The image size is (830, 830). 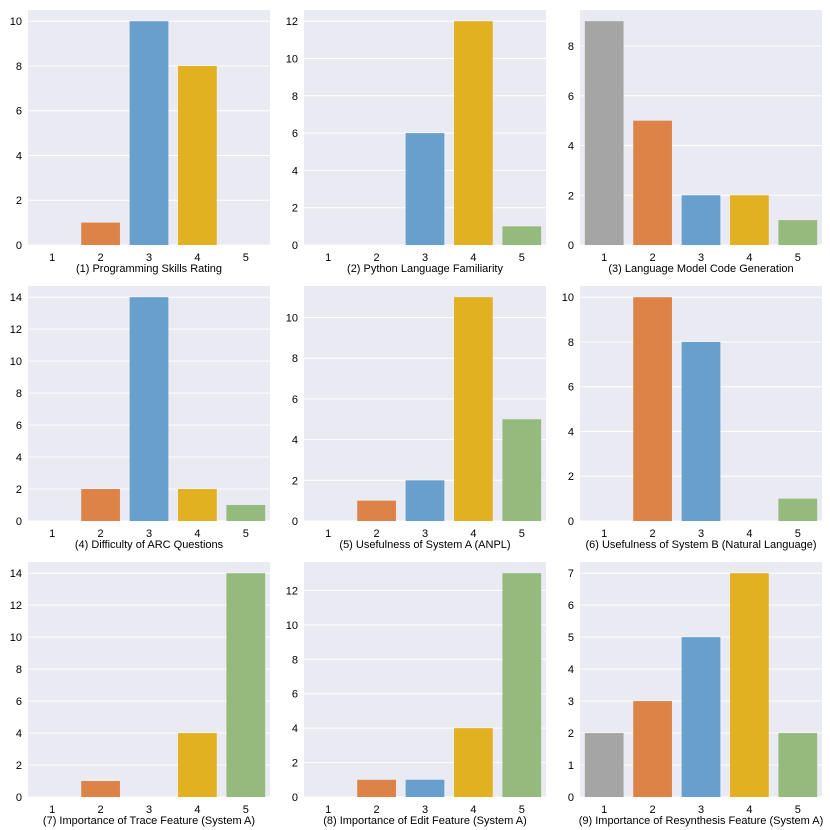 What do you see at coordinates (571, 702) in the screenshot?
I see `y-tick-label: 3` at bounding box center [571, 702].